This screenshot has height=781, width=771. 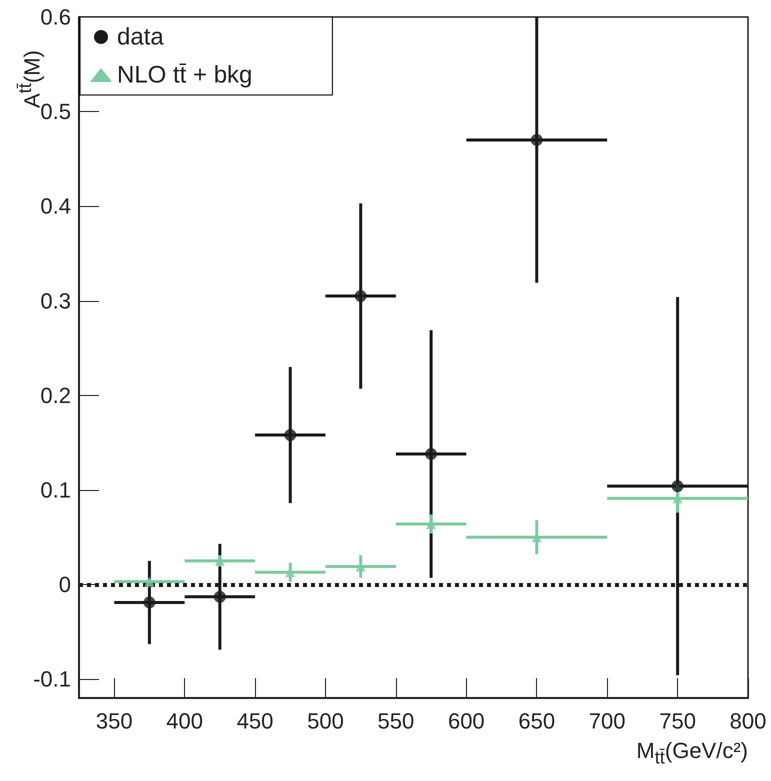 What do you see at coordinates (692, 753) in the screenshot?
I see `x-axis-title: M$_{tt̄}$(GeV/c²)` at bounding box center [692, 753].